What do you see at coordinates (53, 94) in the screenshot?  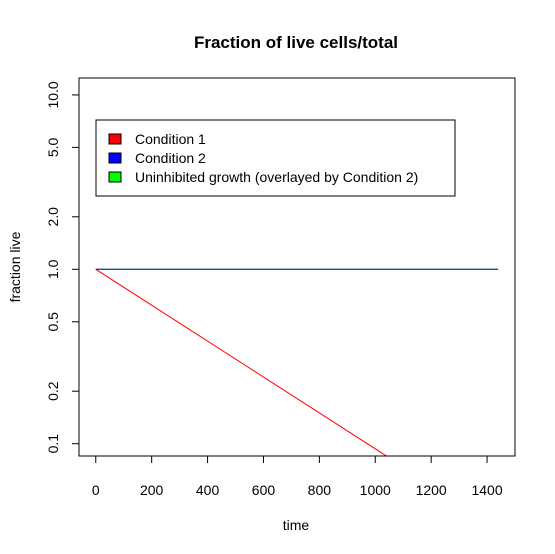 I see `y-tick-label: 10.0` at bounding box center [53, 94].